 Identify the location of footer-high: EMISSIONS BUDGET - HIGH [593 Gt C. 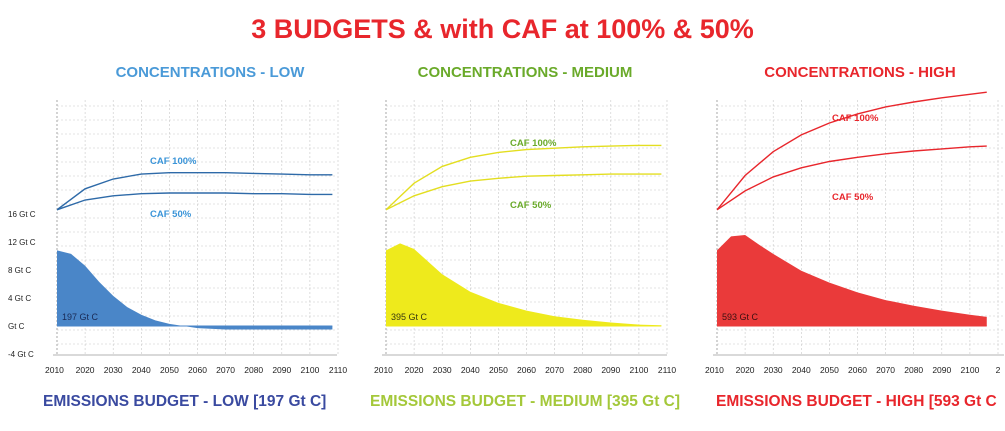
(856, 401).